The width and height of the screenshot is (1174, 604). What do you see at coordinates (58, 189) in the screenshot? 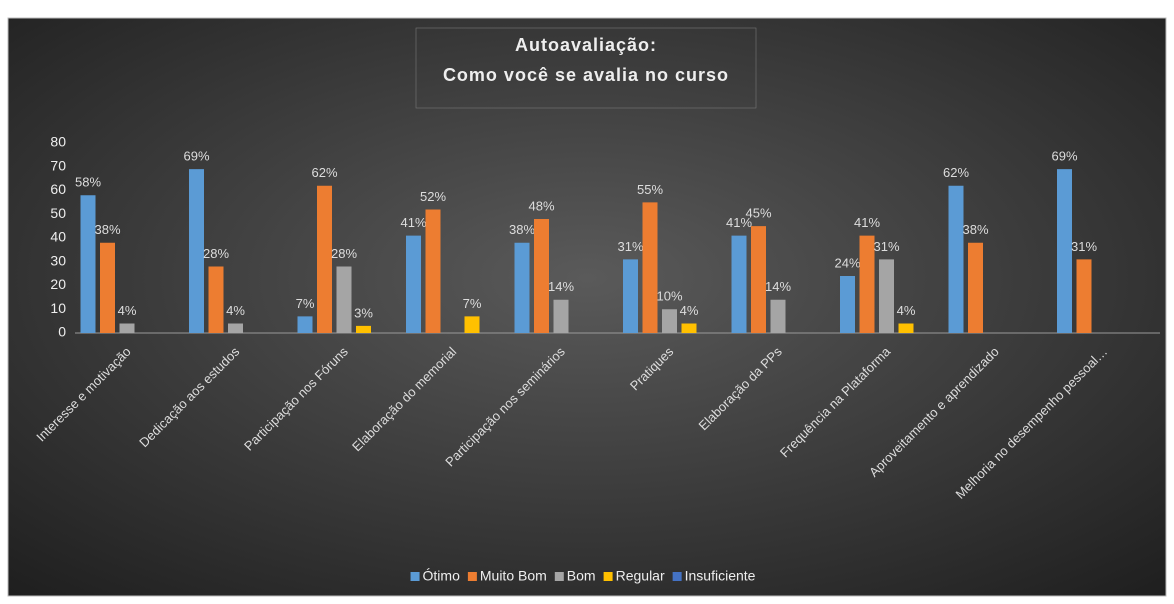
I see `y-tick-label: 60` at bounding box center [58, 189].